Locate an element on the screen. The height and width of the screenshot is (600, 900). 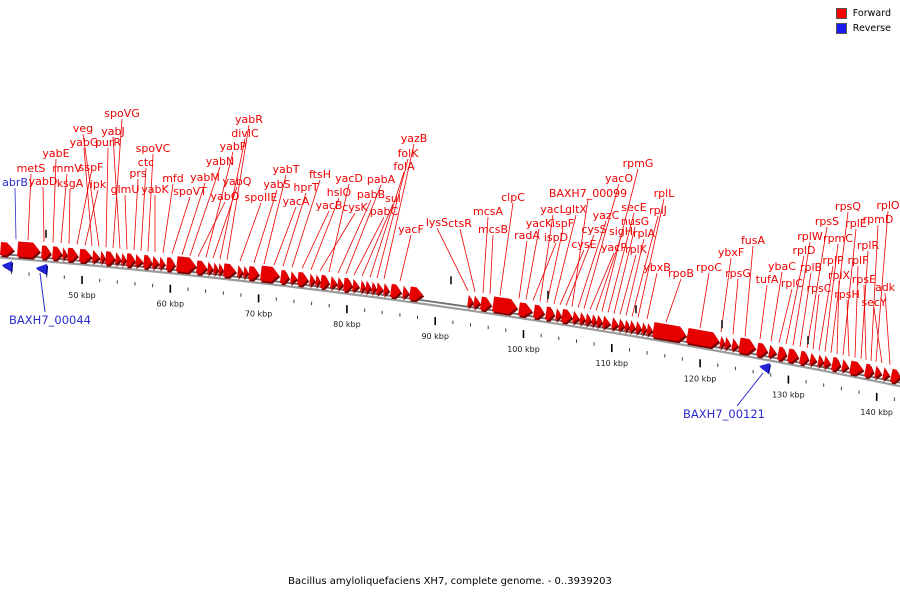
gene-label: yabO is located at coordinates (225, 196).